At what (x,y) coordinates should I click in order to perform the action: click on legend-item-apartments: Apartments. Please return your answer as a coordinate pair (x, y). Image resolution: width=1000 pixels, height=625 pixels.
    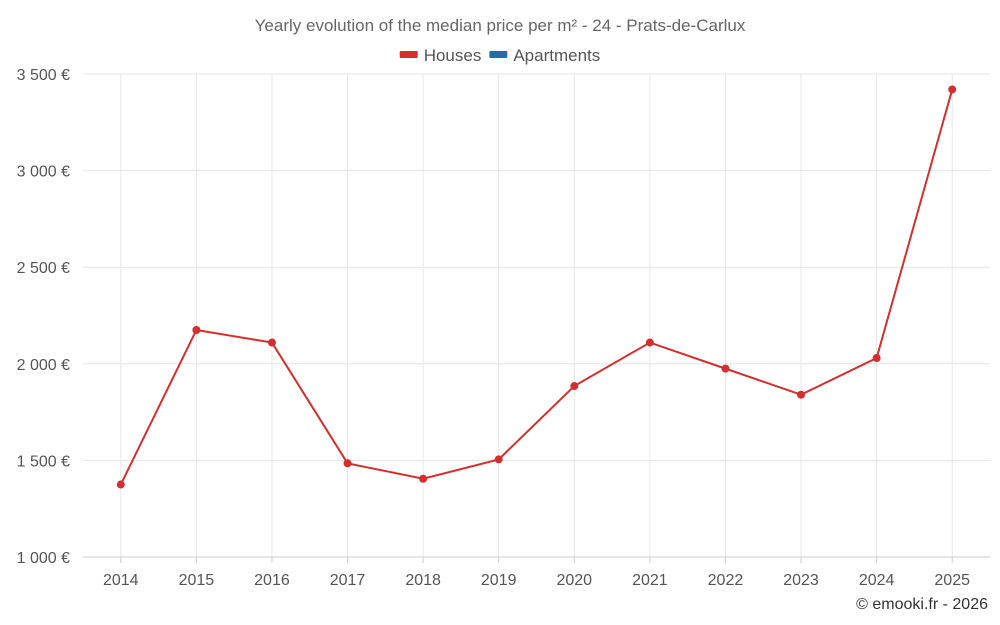
    Looking at the image, I should click on (544, 55).